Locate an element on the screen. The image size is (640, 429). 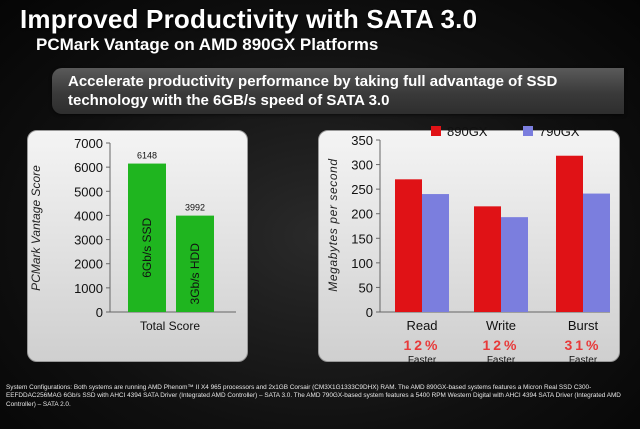
y-axis-title: PCMark Vantage Score is located at coordinates (36, 228).